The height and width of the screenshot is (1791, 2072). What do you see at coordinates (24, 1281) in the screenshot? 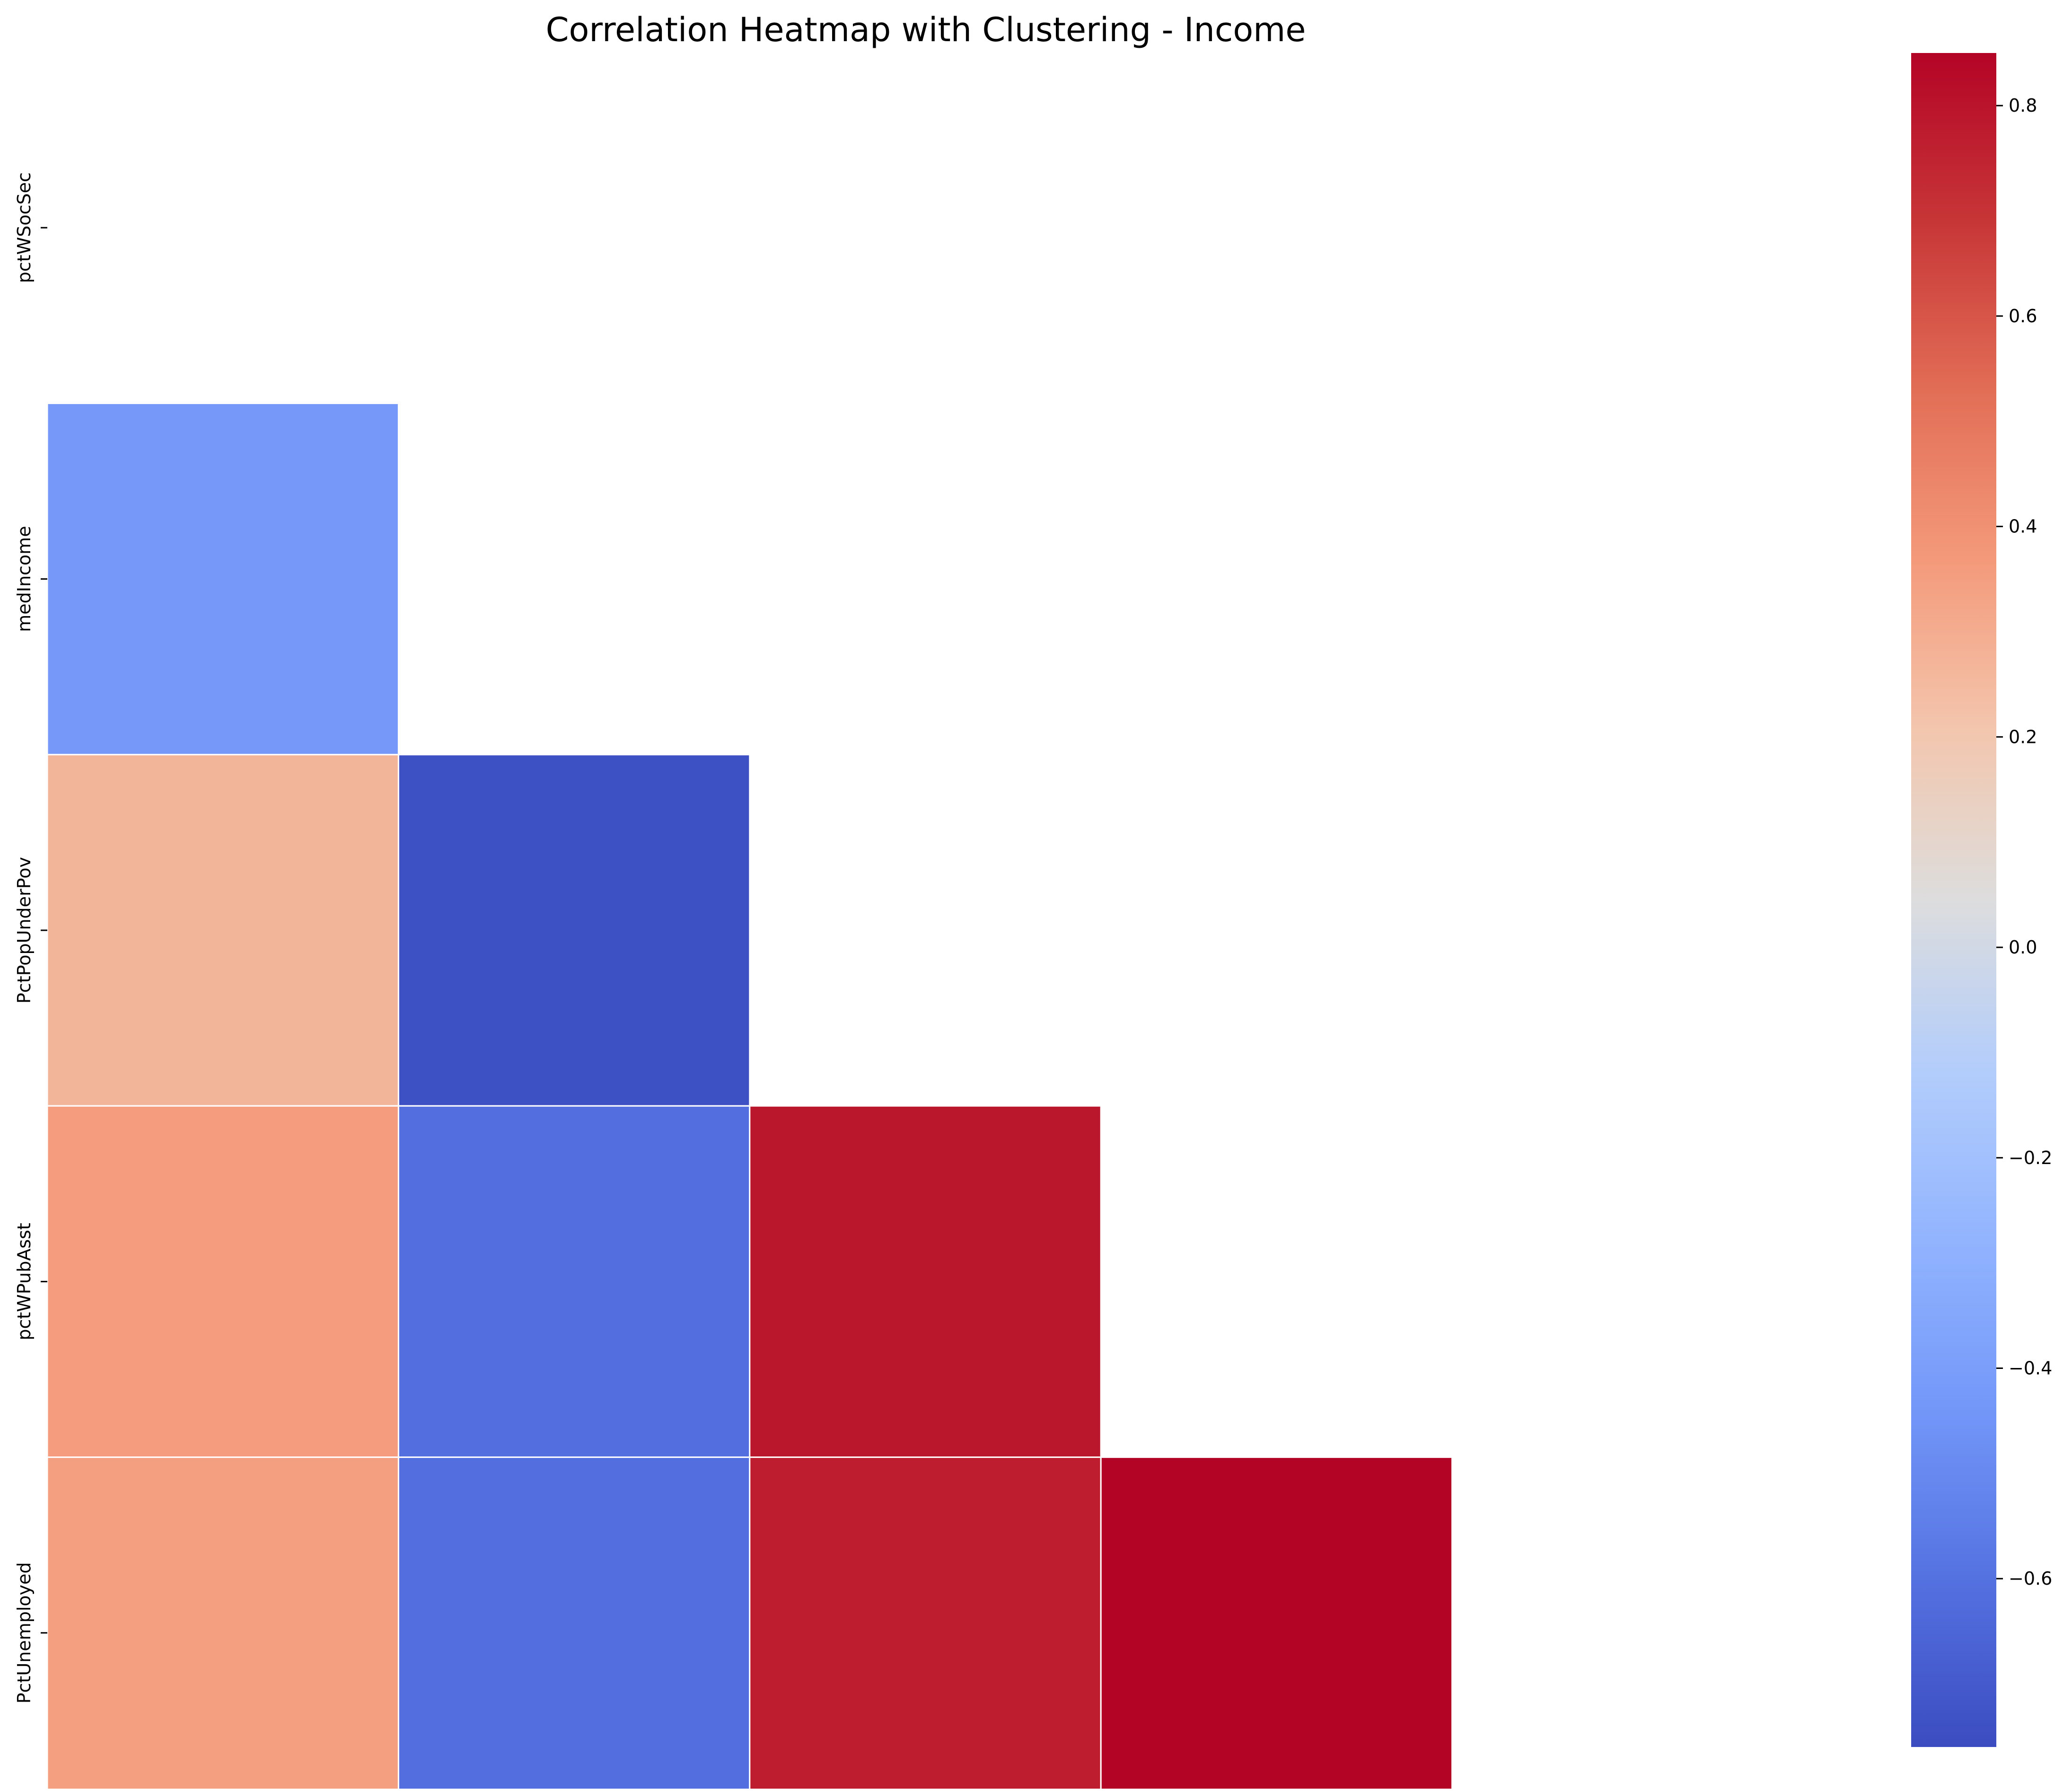
I see `y-tick-label: pctWPubAsst` at bounding box center [24, 1281].